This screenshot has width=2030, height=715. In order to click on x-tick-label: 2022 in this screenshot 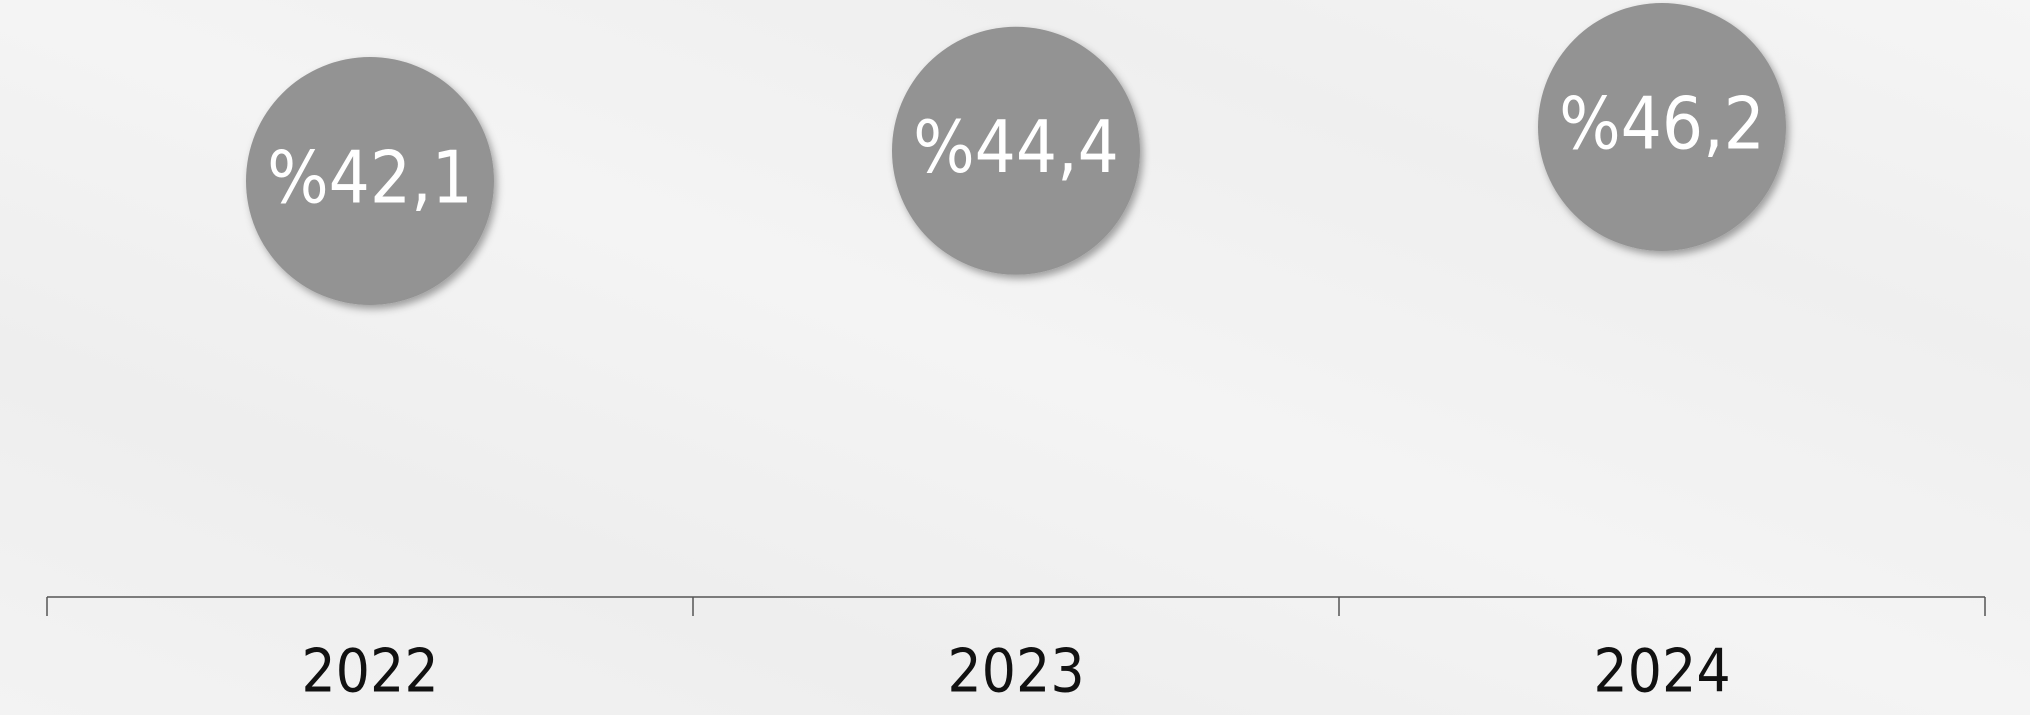, I will do `click(369, 672)`.